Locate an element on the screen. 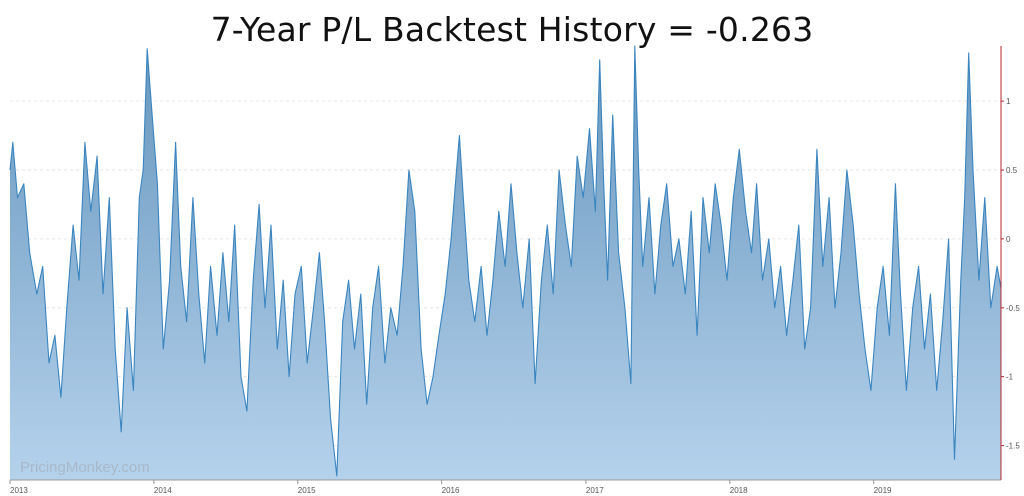  x-tick-label-5: 2018 is located at coordinates (739, 490).